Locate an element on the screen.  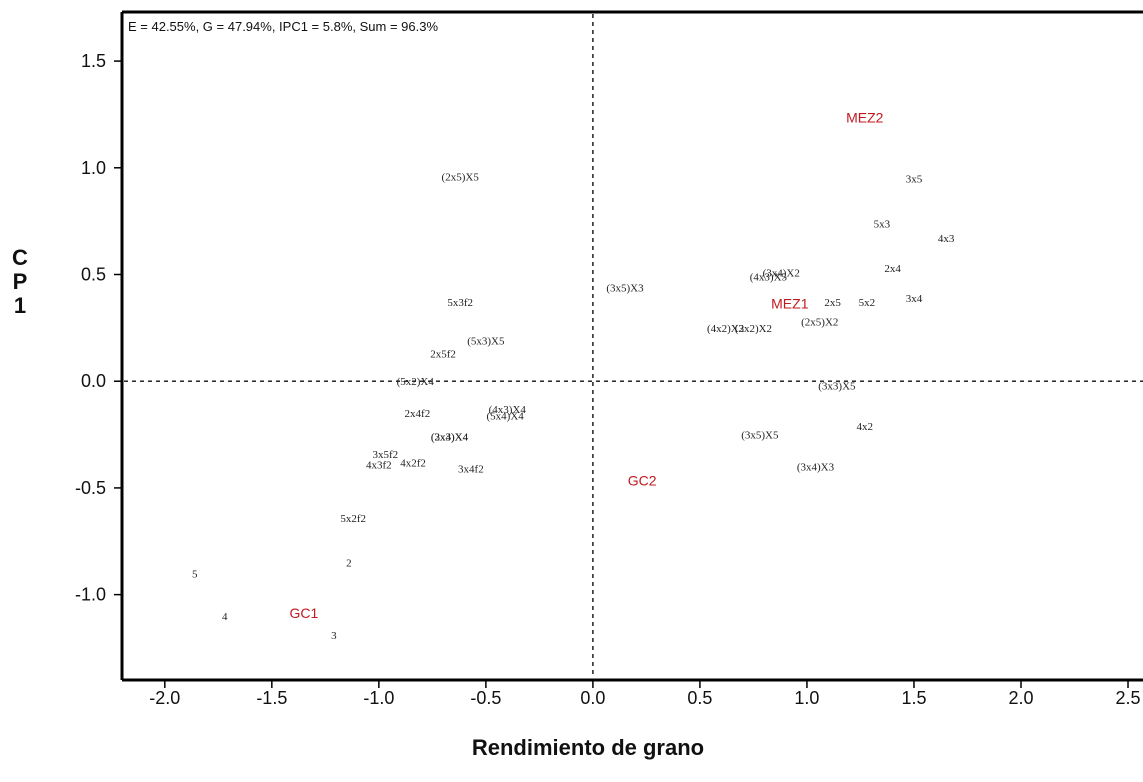
genotype-point-label: 3x4 is located at coordinates (914, 299).